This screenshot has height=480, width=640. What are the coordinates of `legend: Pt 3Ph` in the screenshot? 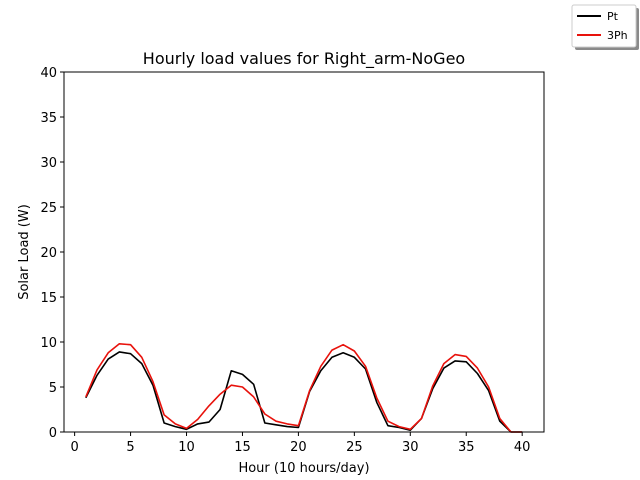 It's located at (605, 27).